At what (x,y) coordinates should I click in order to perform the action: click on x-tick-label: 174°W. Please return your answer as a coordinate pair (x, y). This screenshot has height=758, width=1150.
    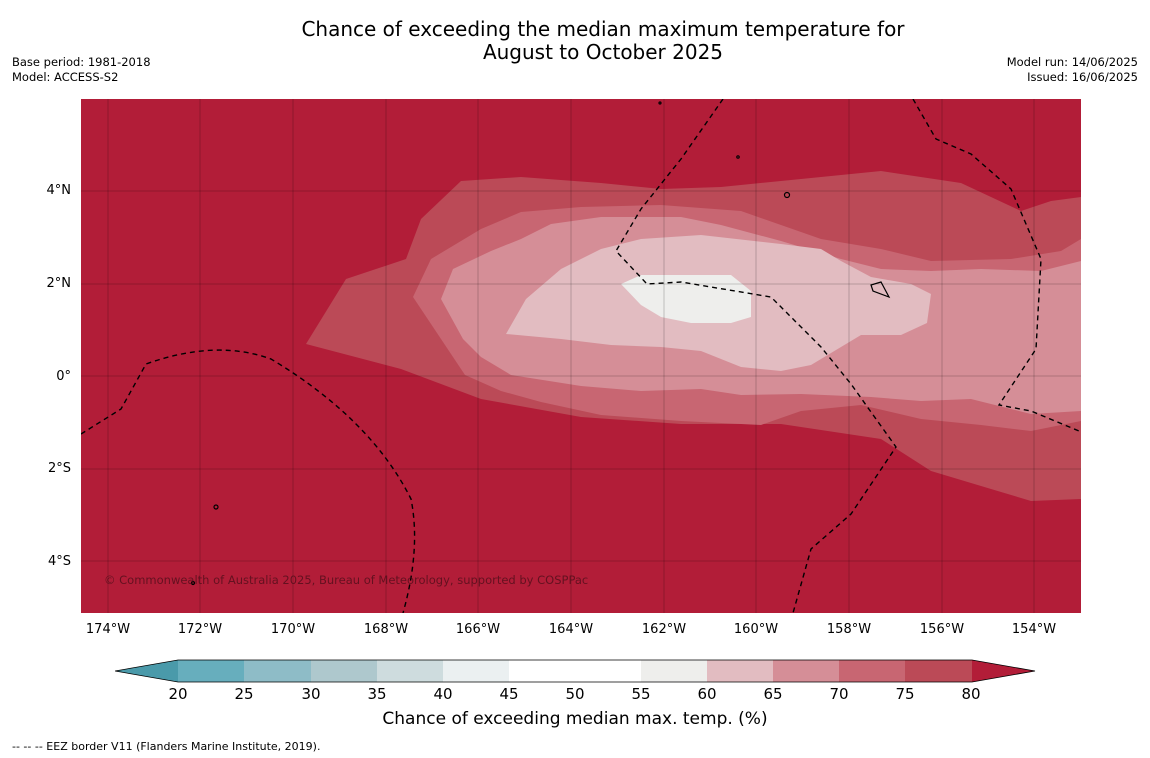
    Looking at the image, I should click on (108, 629).